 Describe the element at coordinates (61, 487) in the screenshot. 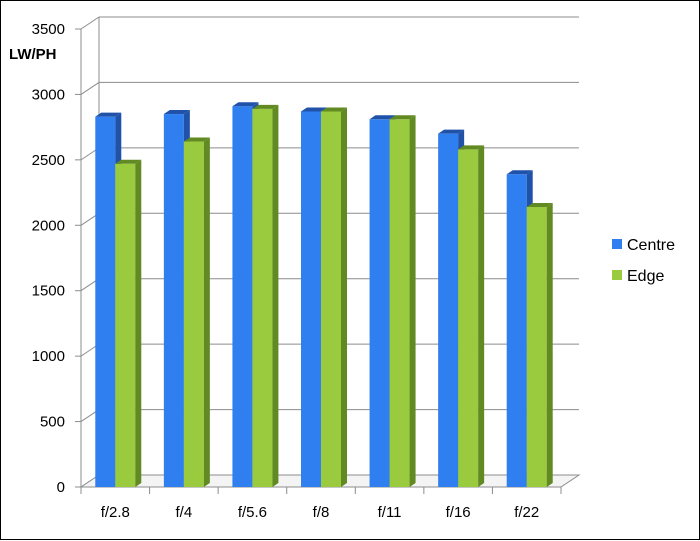

I see `y-tick-label: 0` at that location.